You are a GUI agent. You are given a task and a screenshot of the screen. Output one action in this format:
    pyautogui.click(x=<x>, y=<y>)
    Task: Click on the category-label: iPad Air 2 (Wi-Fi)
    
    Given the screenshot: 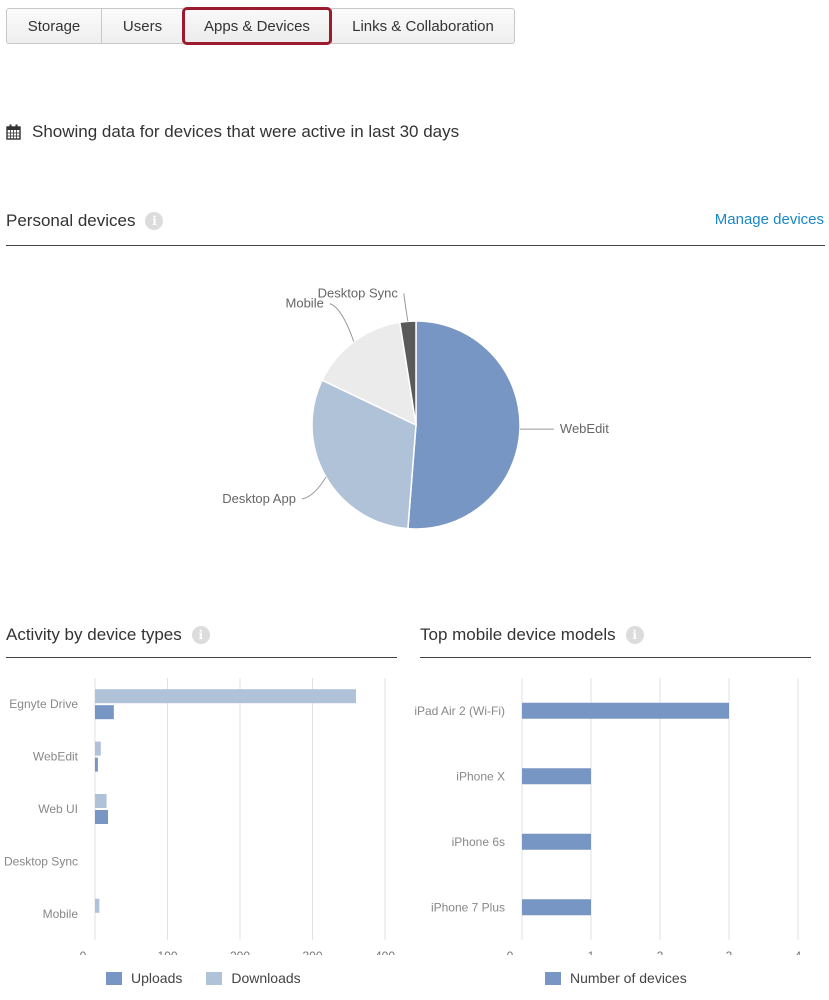 What is the action you would take?
    pyautogui.click(x=459, y=711)
    